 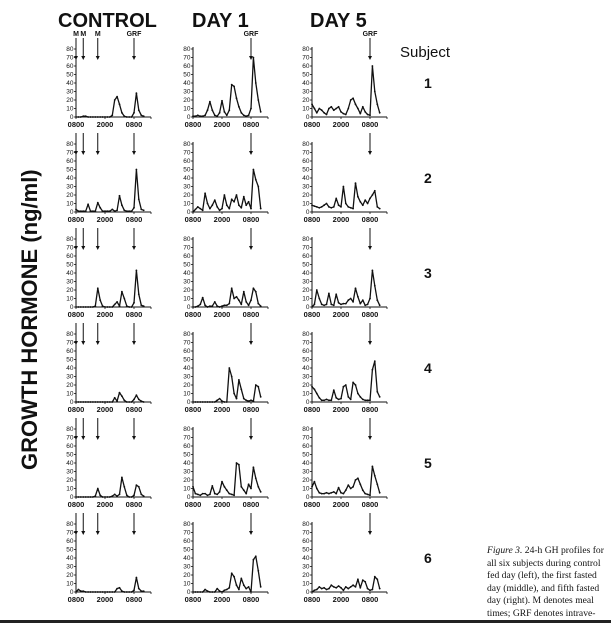 I want to click on y-tick-label: 60, so click(x=187, y=256).